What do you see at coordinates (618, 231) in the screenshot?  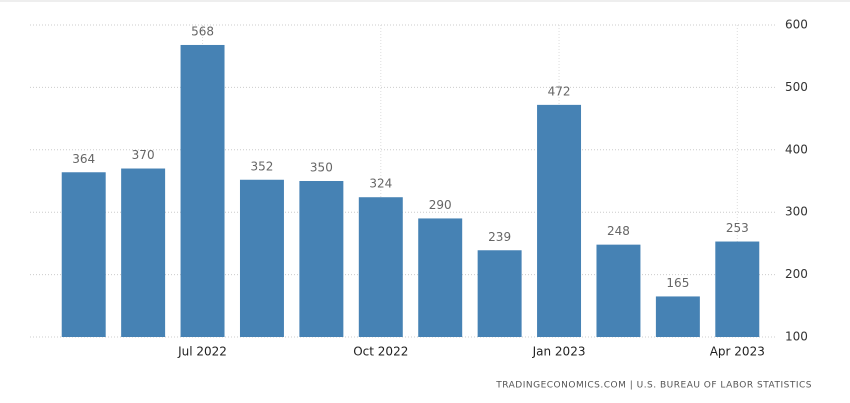 I see `value-label: 248` at bounding box center [618, 231].